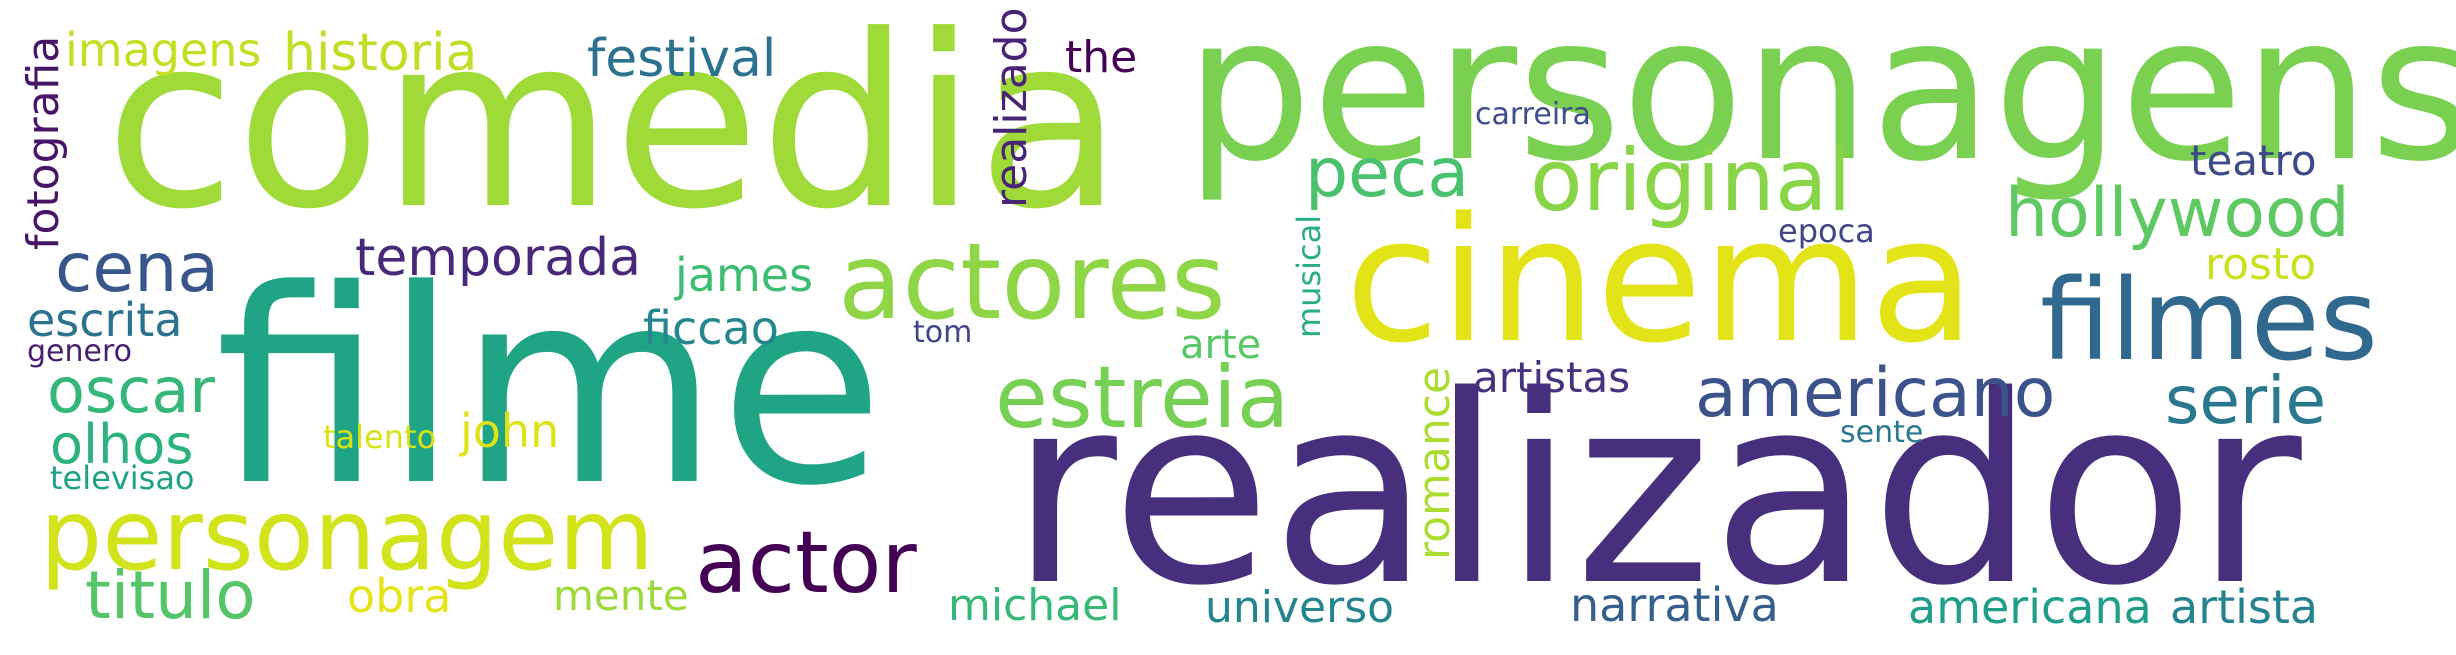 This screenshot has height=655, width=2456. Describe the element at coordinates (2244, 607) in the screenshot. I see `word-artista: artista` at that location.